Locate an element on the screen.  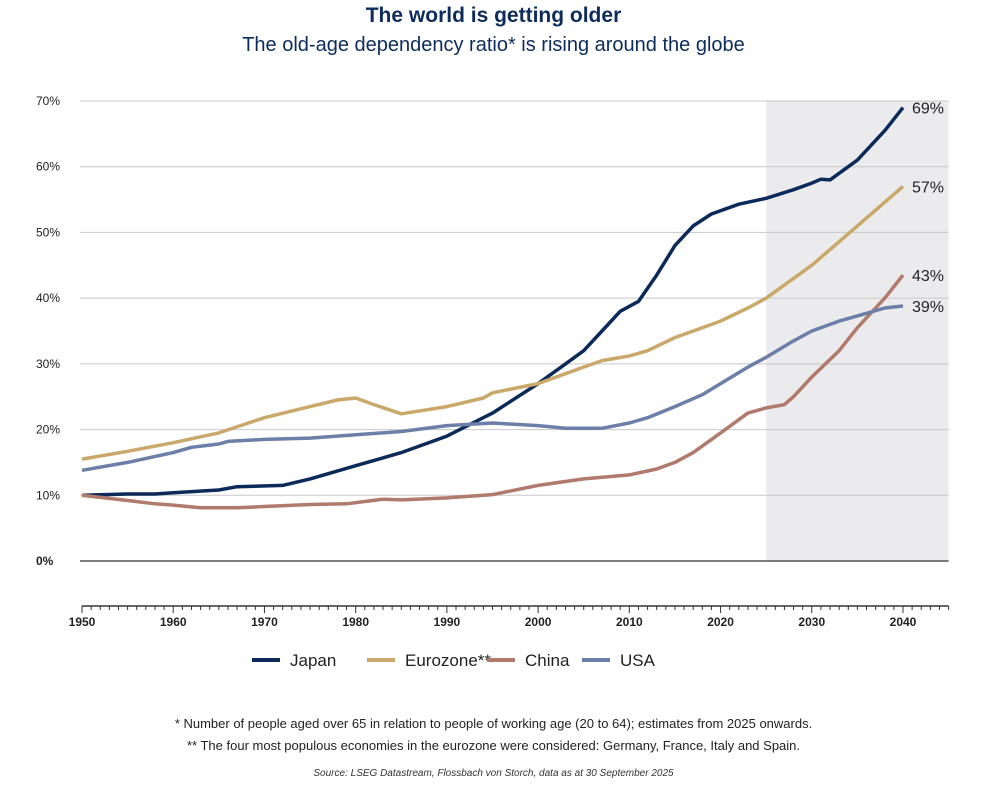
x-tick-label: 1960 is located at coordinates (173, 622).